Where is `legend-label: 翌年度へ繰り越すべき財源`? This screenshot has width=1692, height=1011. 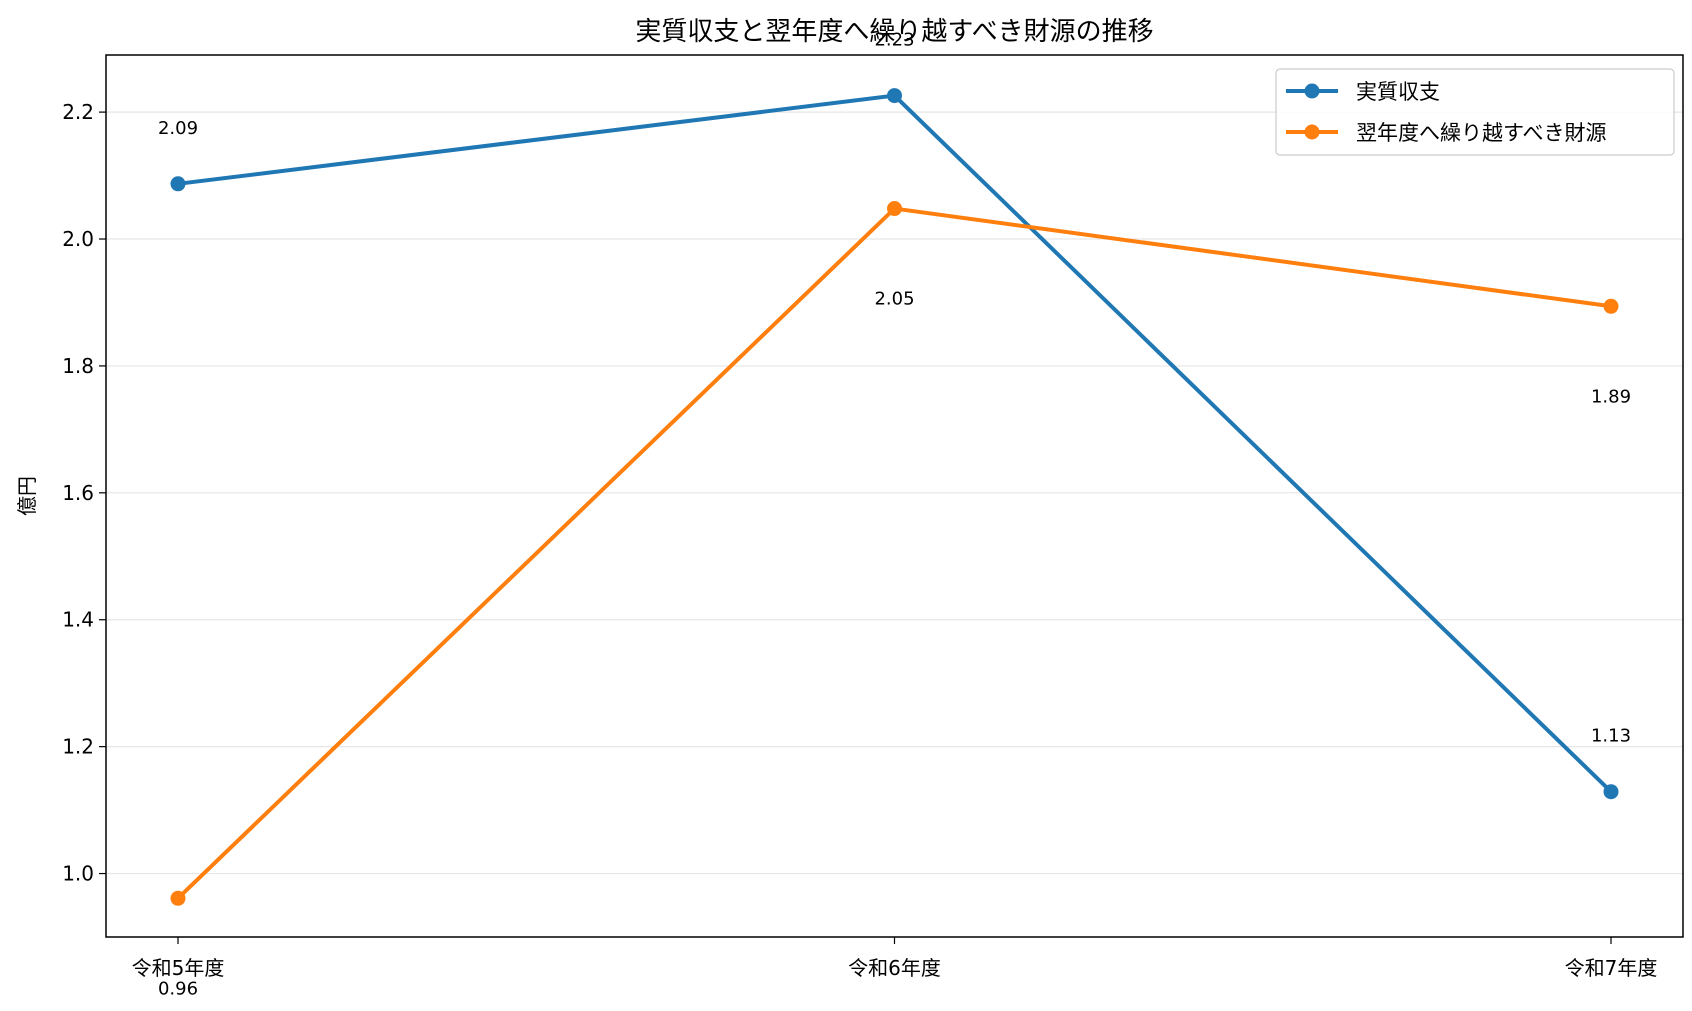 legend-label: 翌年度へ繰り越すべき財源 is located at coordinates (1481, 133).